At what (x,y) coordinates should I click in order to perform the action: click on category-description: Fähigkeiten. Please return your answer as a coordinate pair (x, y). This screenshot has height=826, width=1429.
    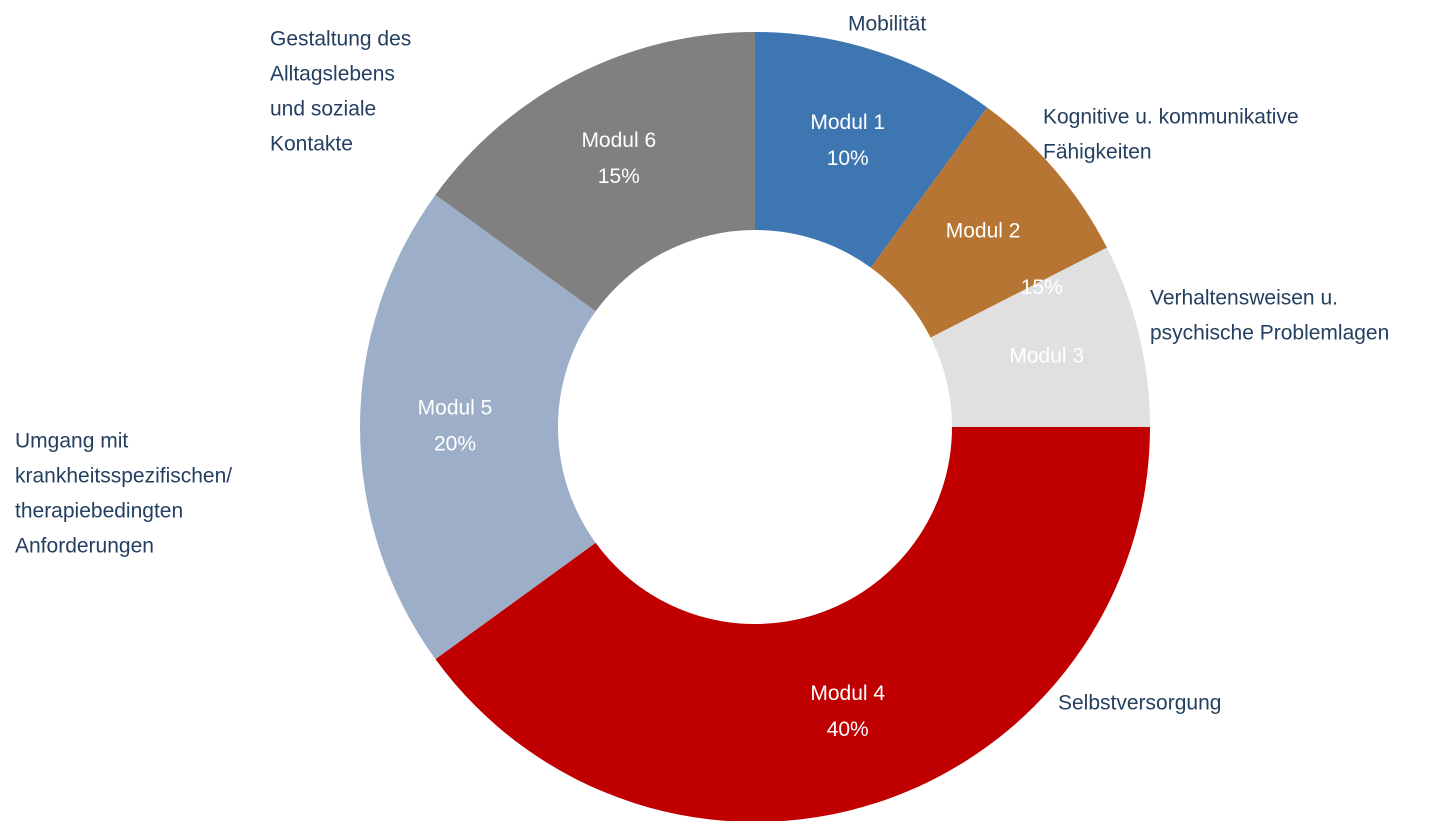
    Looking at the image, I should click on (1097, 152).